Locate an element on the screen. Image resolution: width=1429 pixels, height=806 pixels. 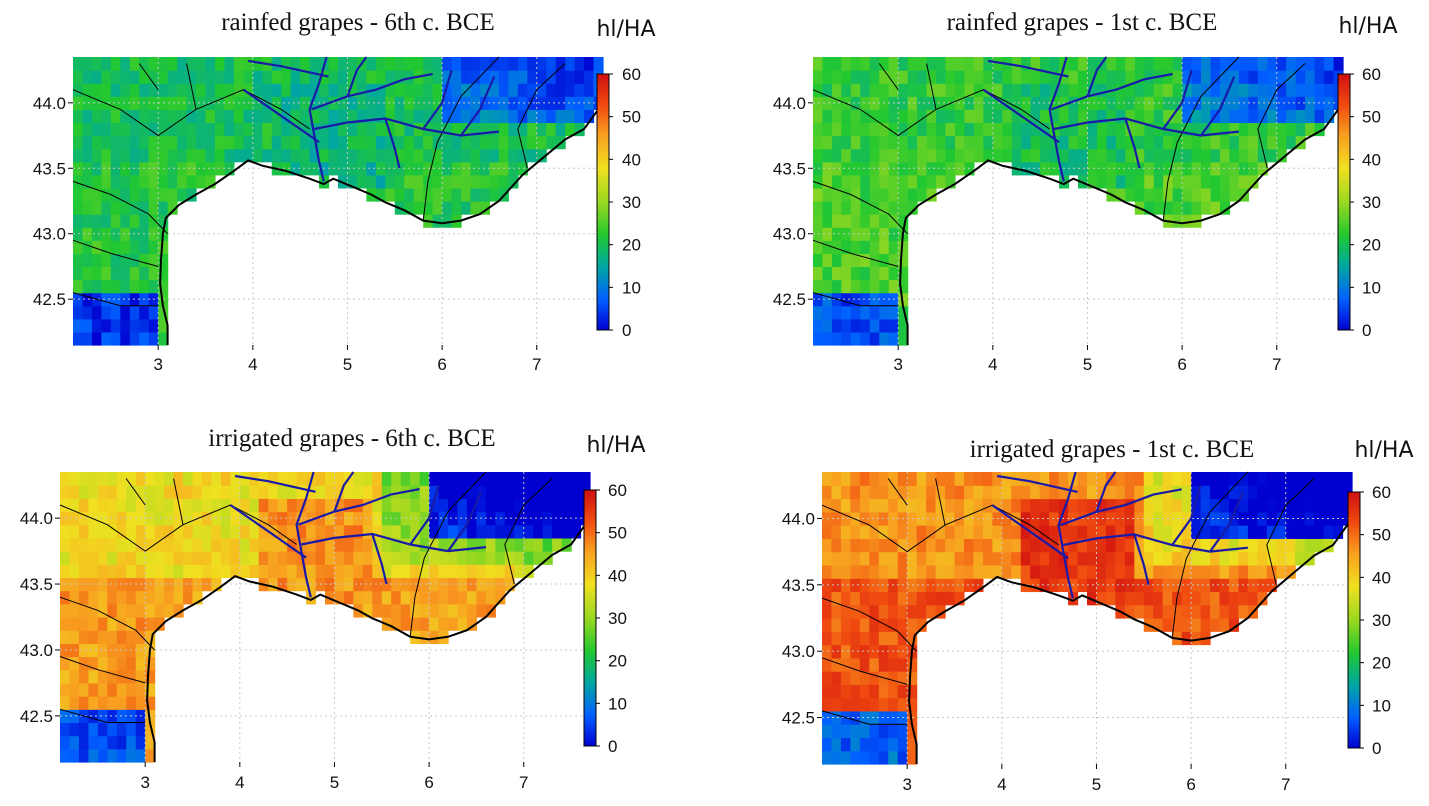
x-tick-label: 7 is located at coordinates (523, 782).